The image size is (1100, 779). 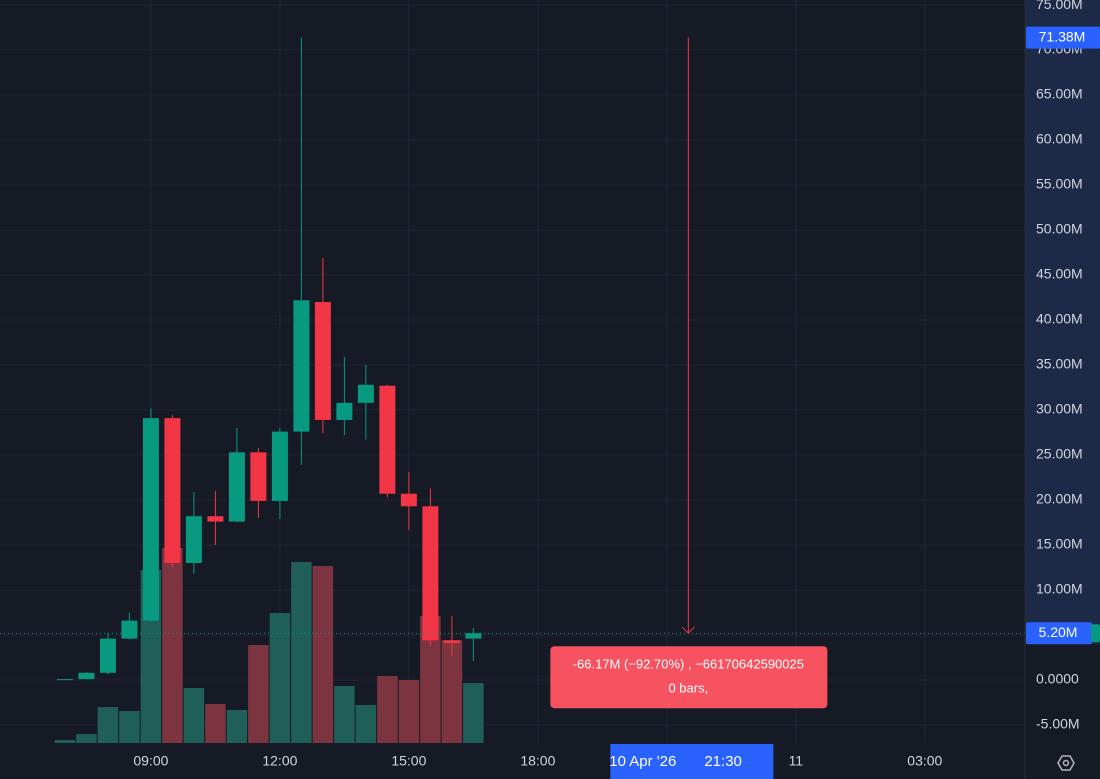 I want to click on y-tick-label: 60.00M, so click(x=1059, y=139).